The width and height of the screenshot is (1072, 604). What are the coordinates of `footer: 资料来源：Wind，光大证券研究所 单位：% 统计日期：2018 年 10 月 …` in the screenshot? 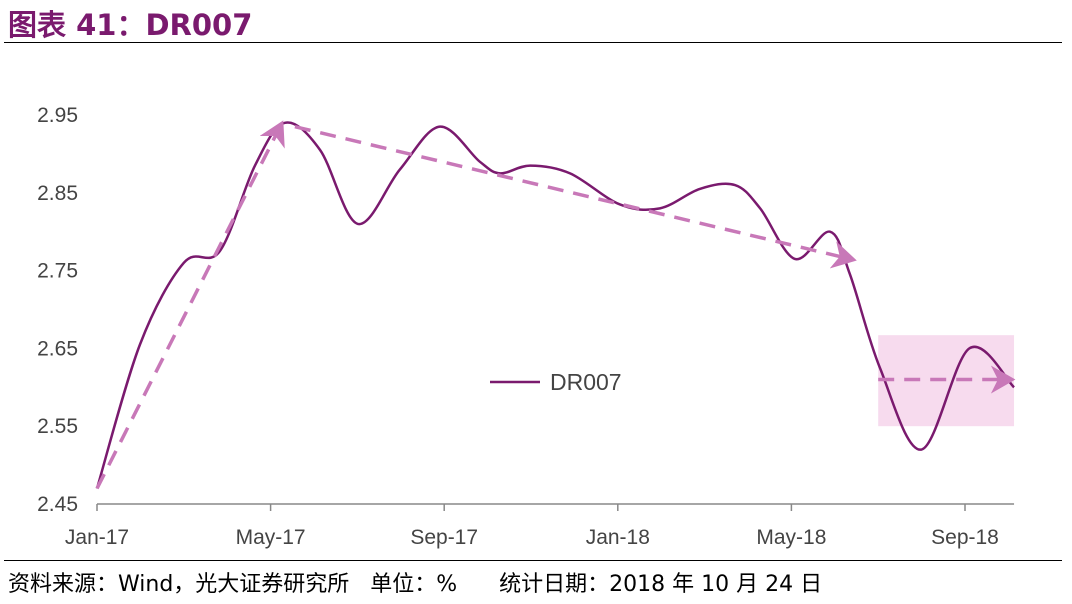 It's located at (415, 582).